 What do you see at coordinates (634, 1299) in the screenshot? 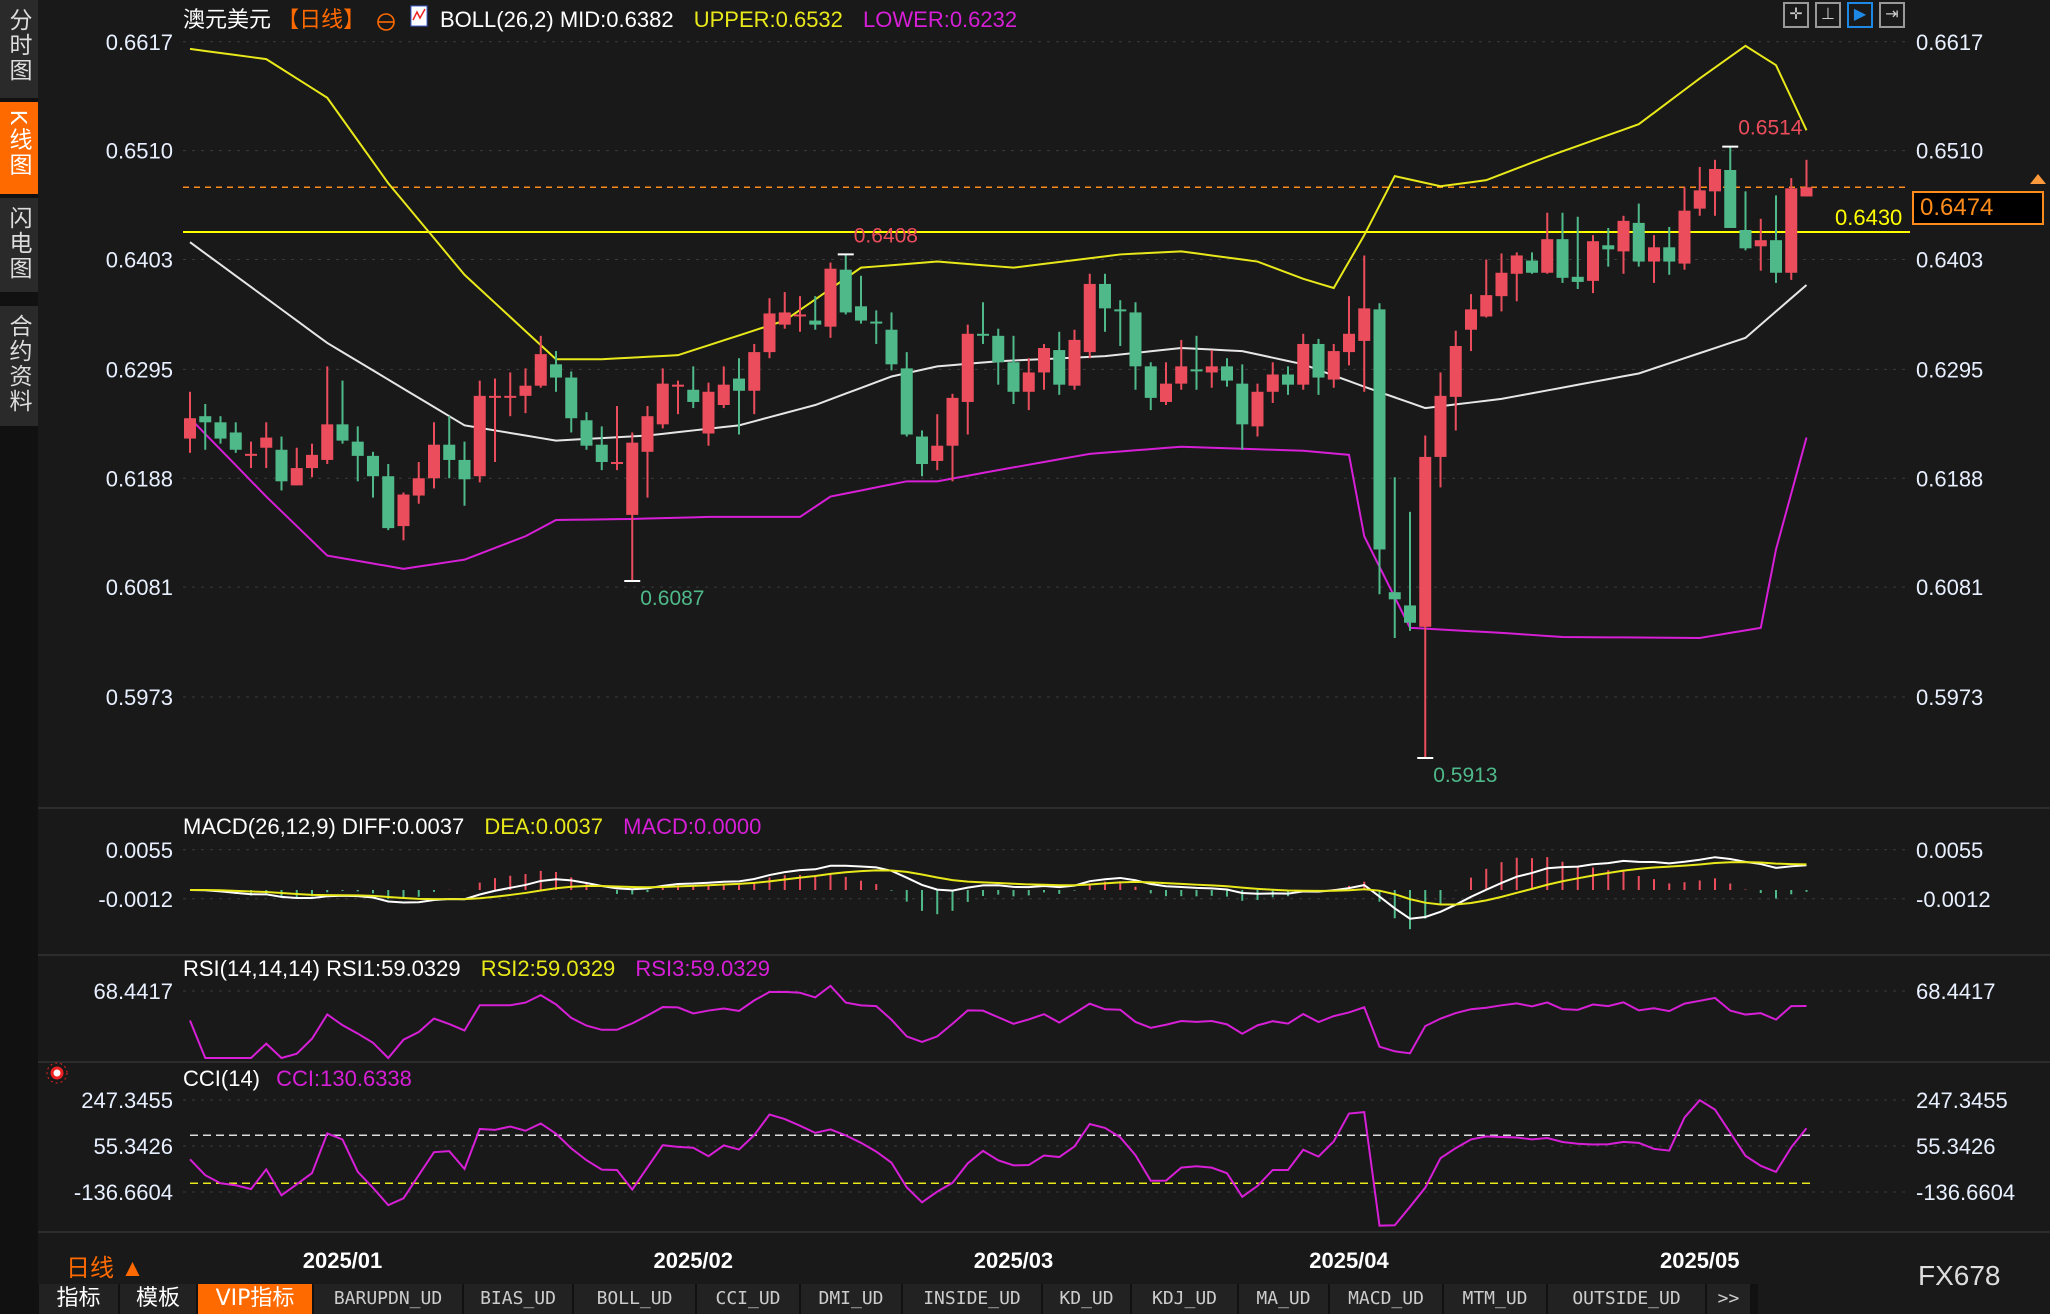
I see `tab-boll-ud: BOLL_UD` at bounding box center [634, 1299].